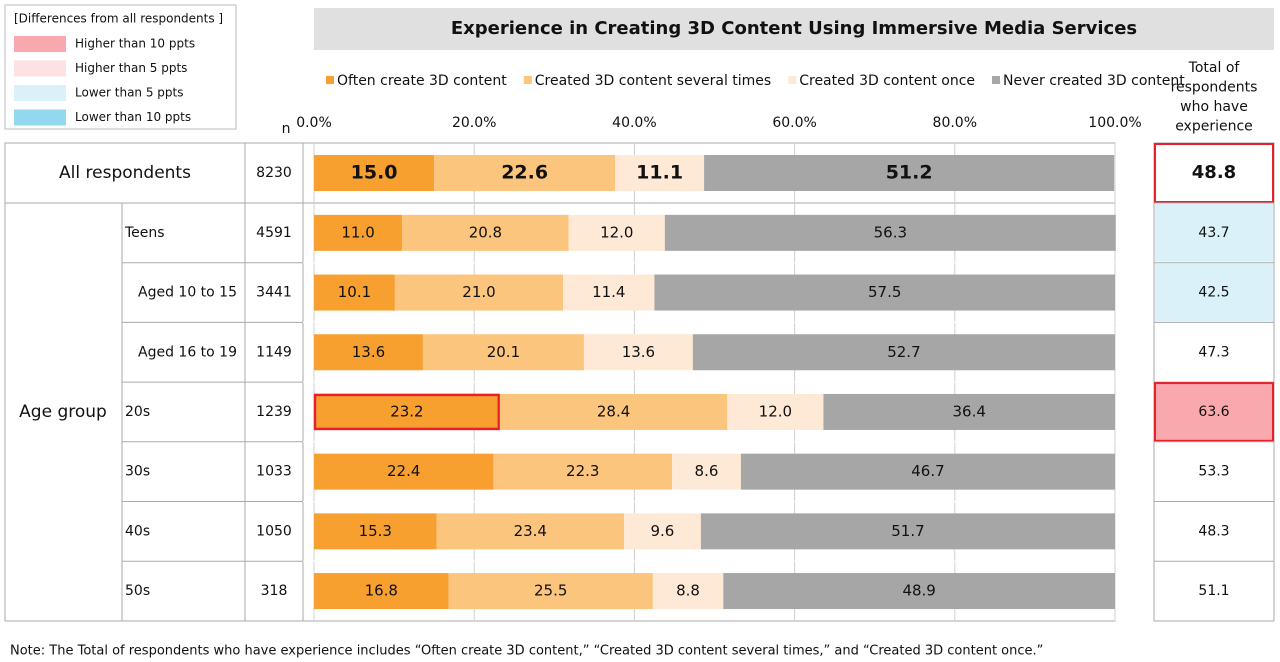  Describe the element at coordinates (286, 129) in the screenshot. I see `n-label: n` at that location.